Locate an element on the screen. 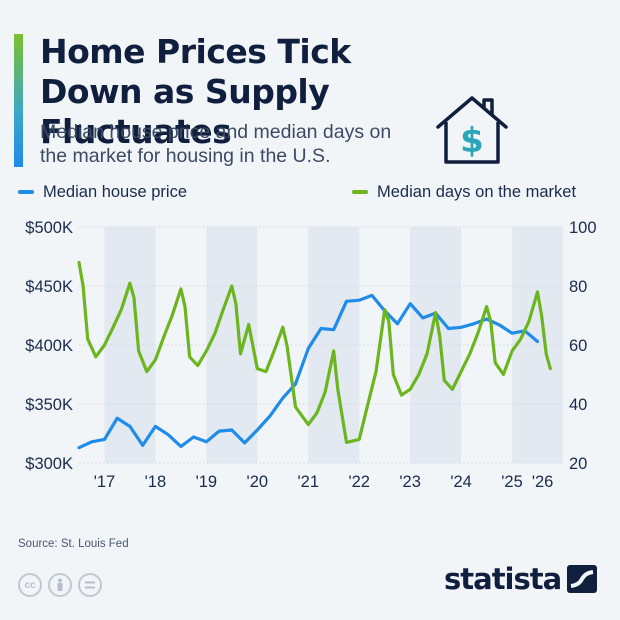 This screenshot has height=620, width=620. source-note: Source: St. Louis Fed is located at coordinates (73, 544).